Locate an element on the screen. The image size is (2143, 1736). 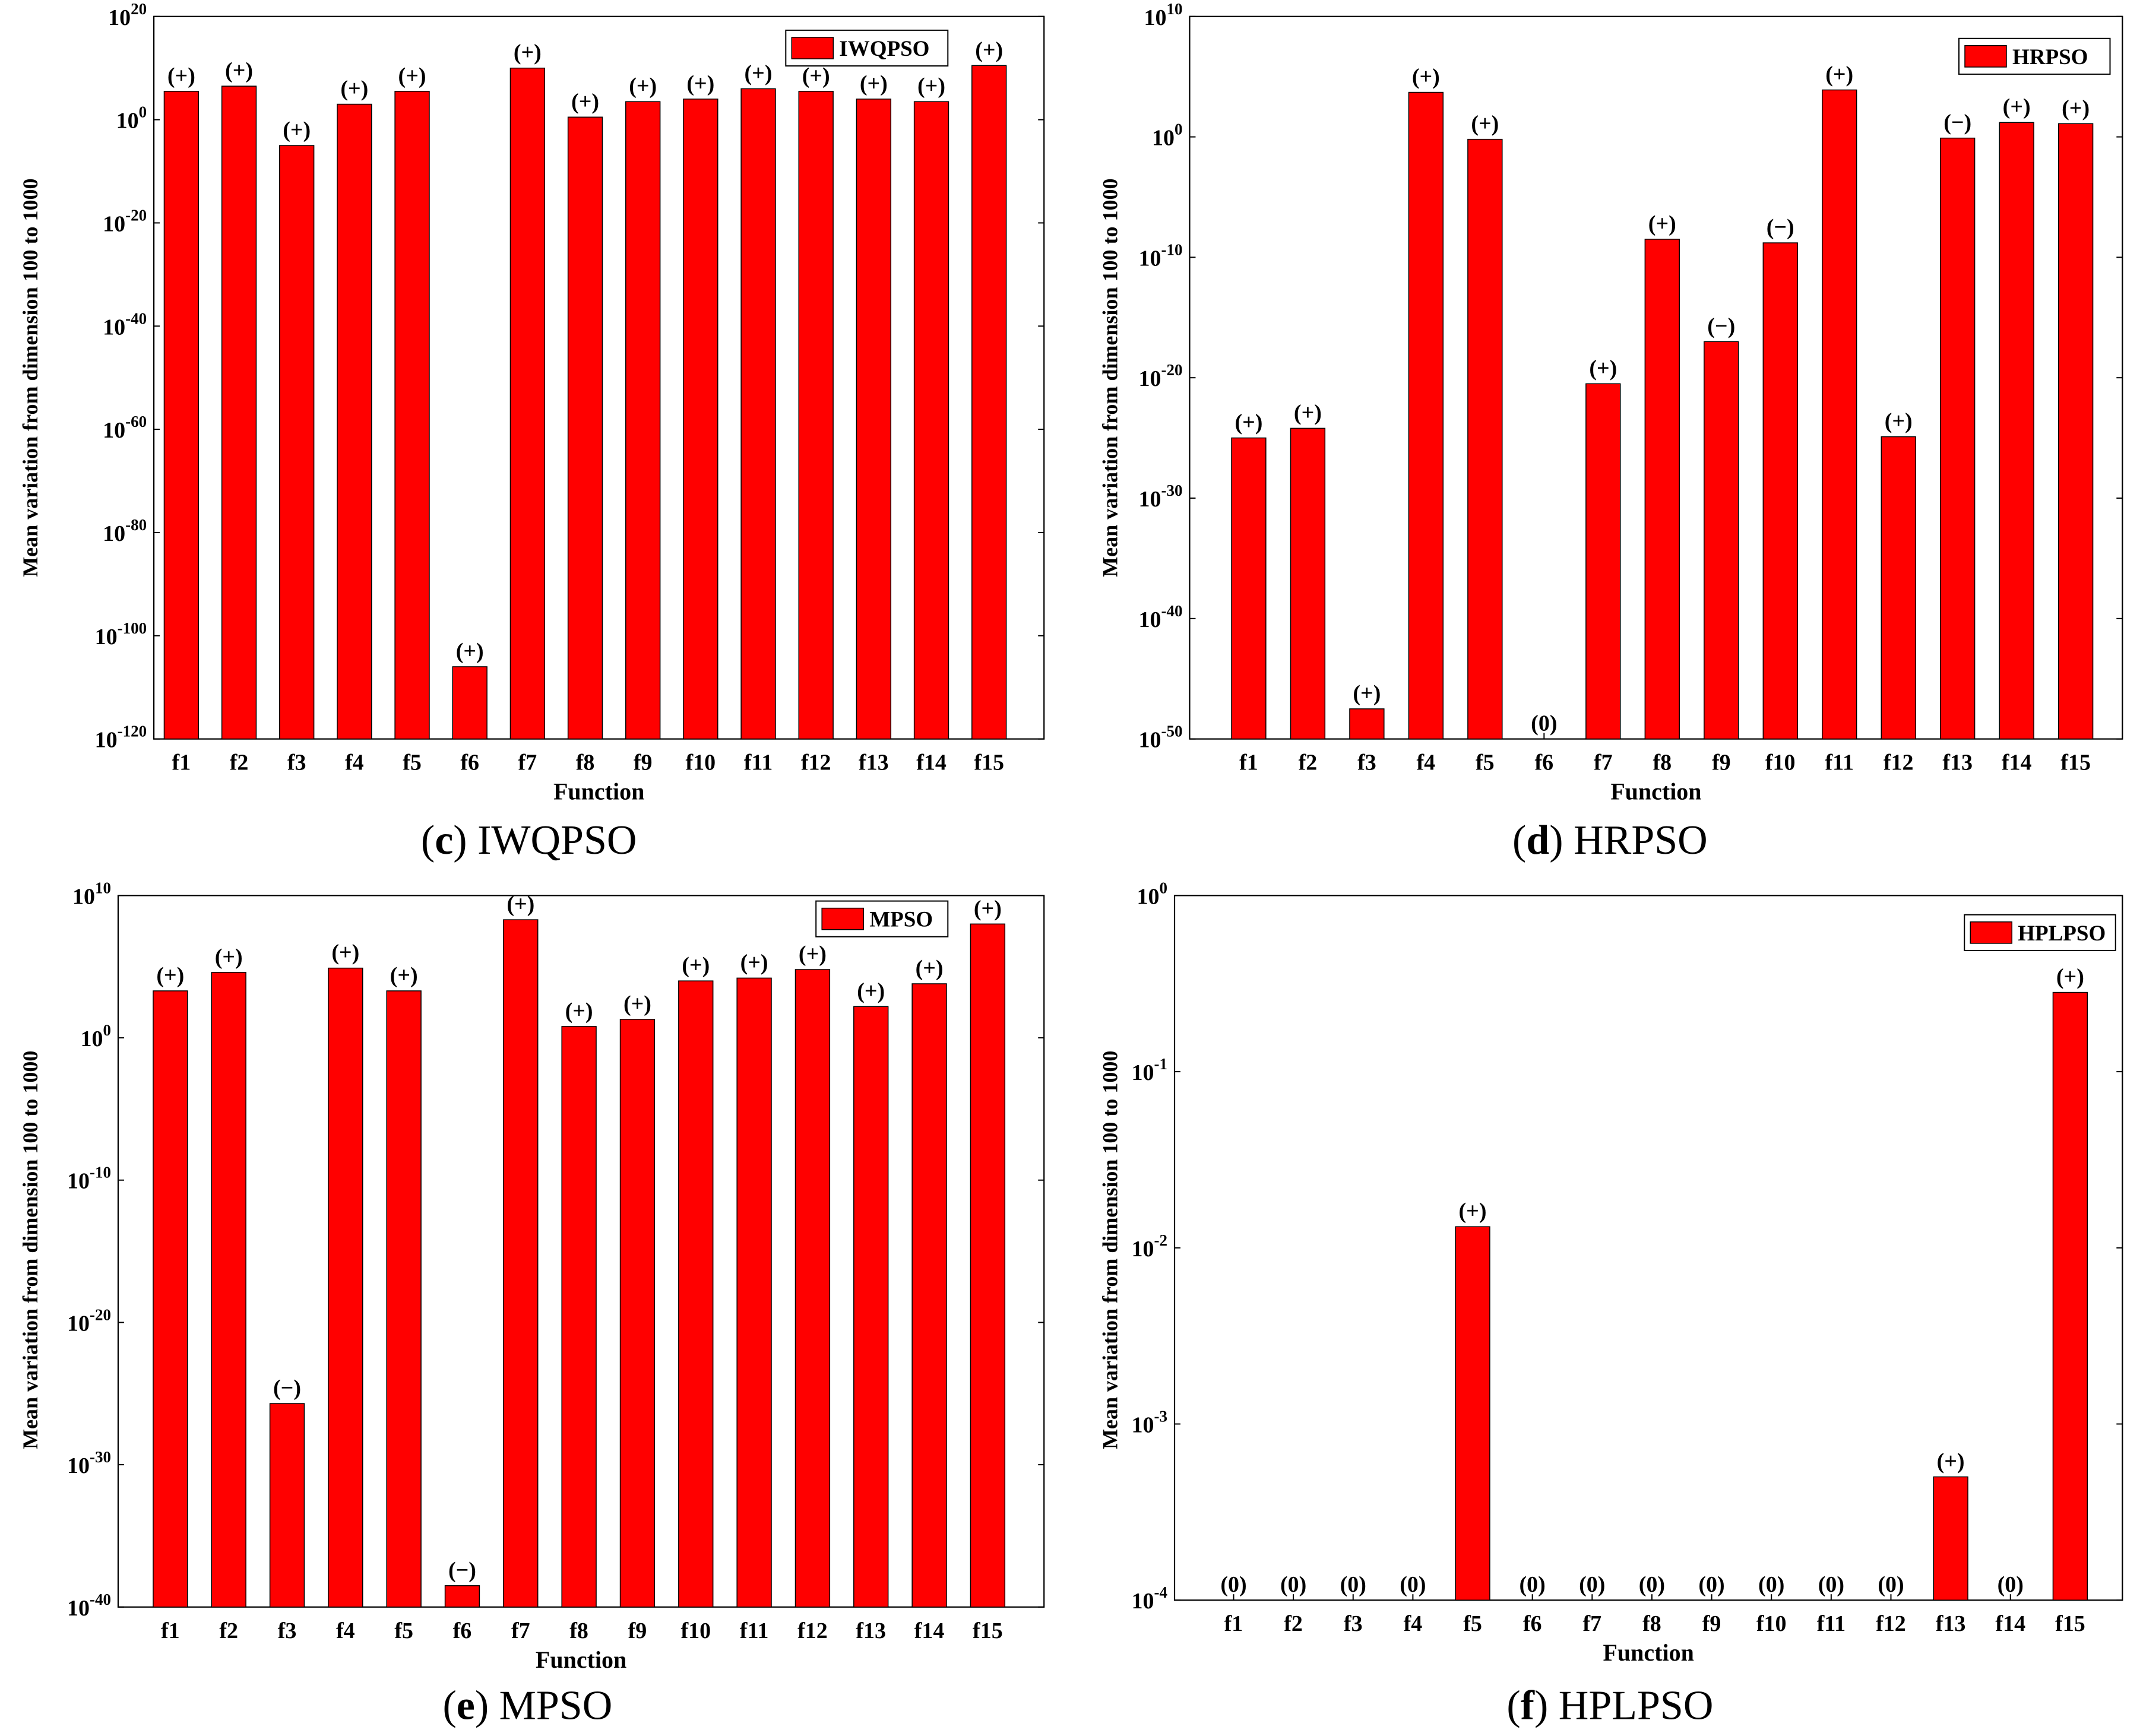
panel-caption: (e) MPSO is located at coordinates (527, 1705).